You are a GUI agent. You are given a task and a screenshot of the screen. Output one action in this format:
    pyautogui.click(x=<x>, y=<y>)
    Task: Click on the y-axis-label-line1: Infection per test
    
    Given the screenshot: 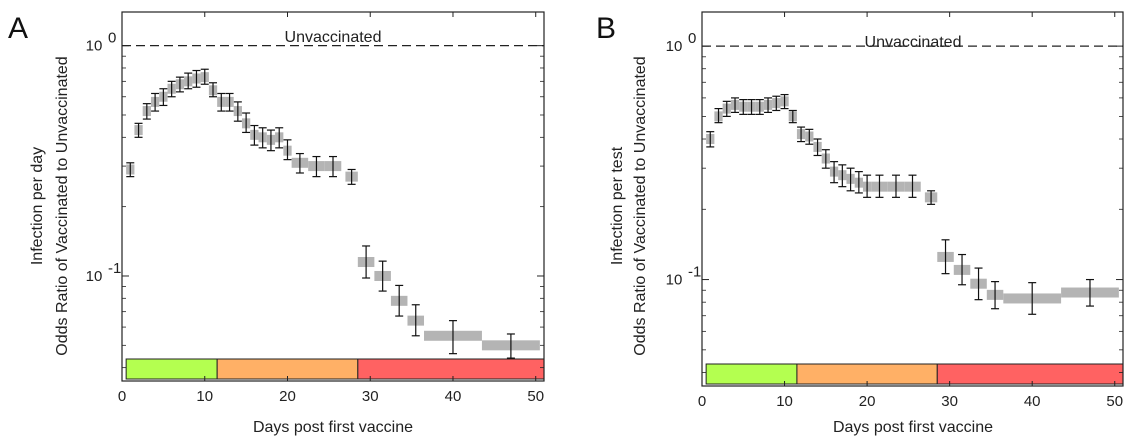 What is the action you would take?
    pyautogui.click(x=617, y=205)
    